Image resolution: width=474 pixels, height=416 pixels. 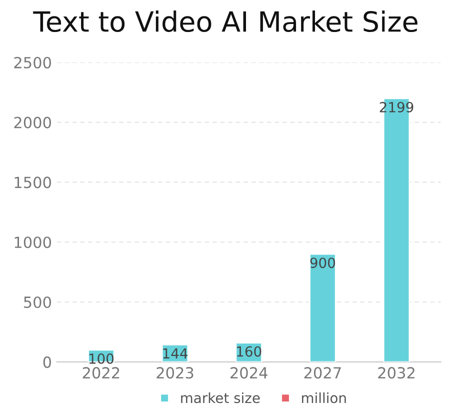 What do you see at coordinates (249, 373) in the screenshot?
I see `x-tick-label: 2024` at bounding box center [249, 373].